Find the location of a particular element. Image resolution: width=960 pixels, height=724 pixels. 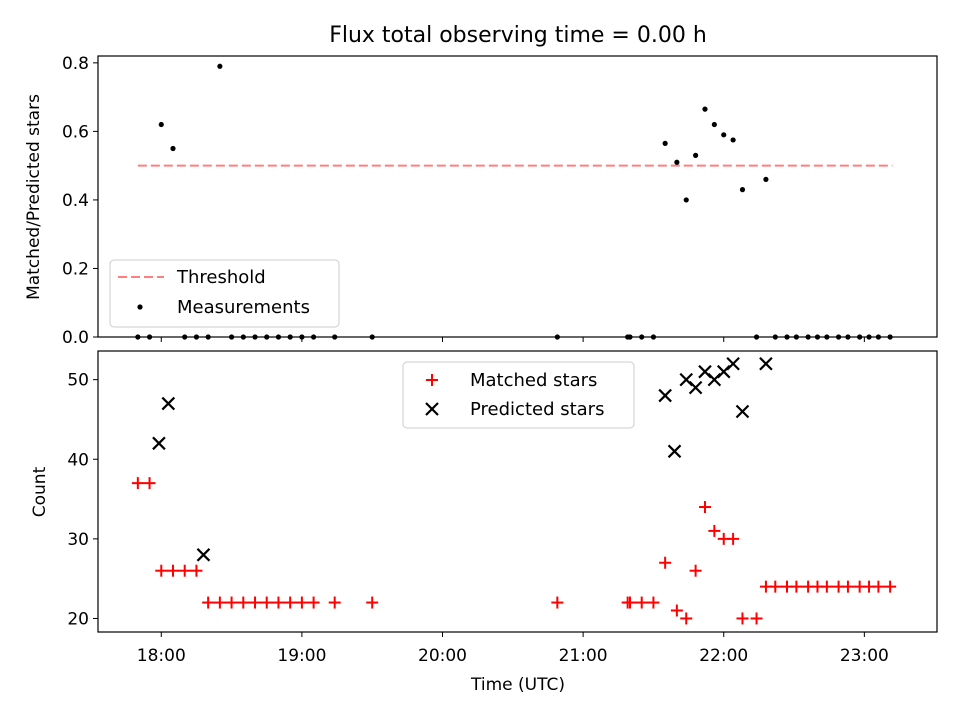

x-tick-label: 21:00 is located at coordinates (583, 656).